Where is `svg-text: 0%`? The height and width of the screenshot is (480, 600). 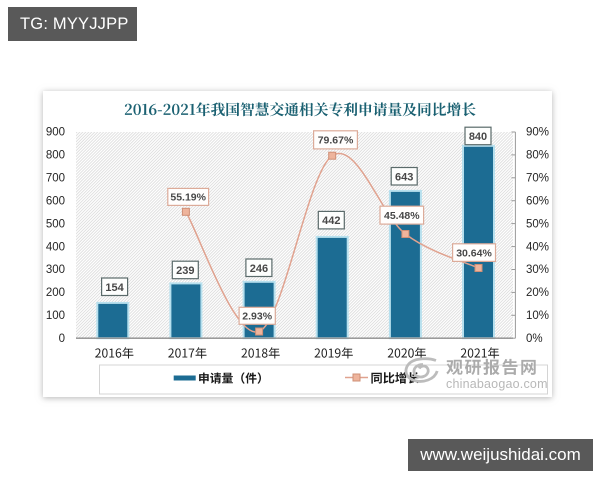 svg-text: 0% is located at coordinates (534, 339).